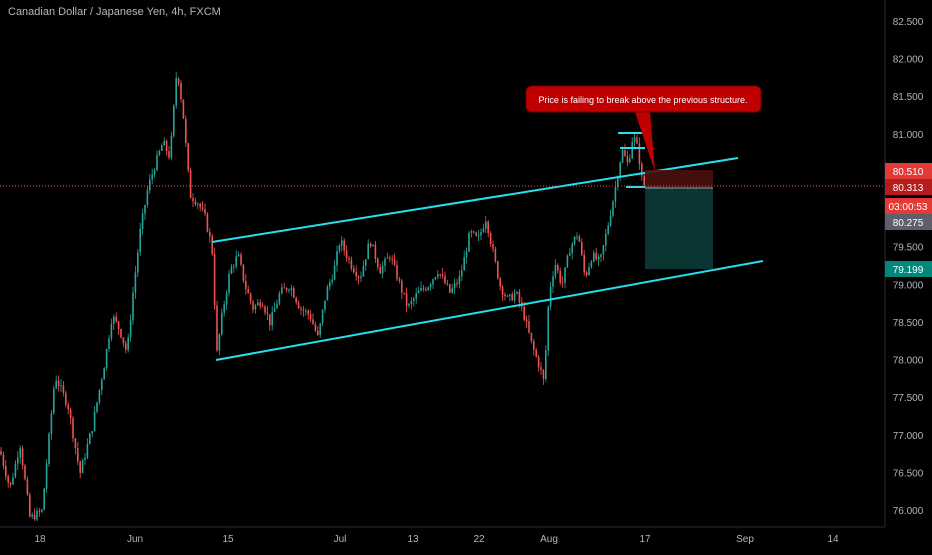 This screenshot has height=555, width=932. What do you see at coordinates (135, 539) in the screenshot?
I see `time-tick-label: Jun` at bounding box center [135, 539].